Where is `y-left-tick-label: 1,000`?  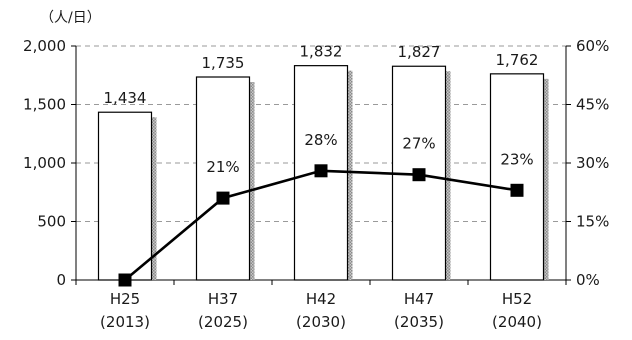
y-left-tick-label: 1,000 is located at coordinates (44, 163).